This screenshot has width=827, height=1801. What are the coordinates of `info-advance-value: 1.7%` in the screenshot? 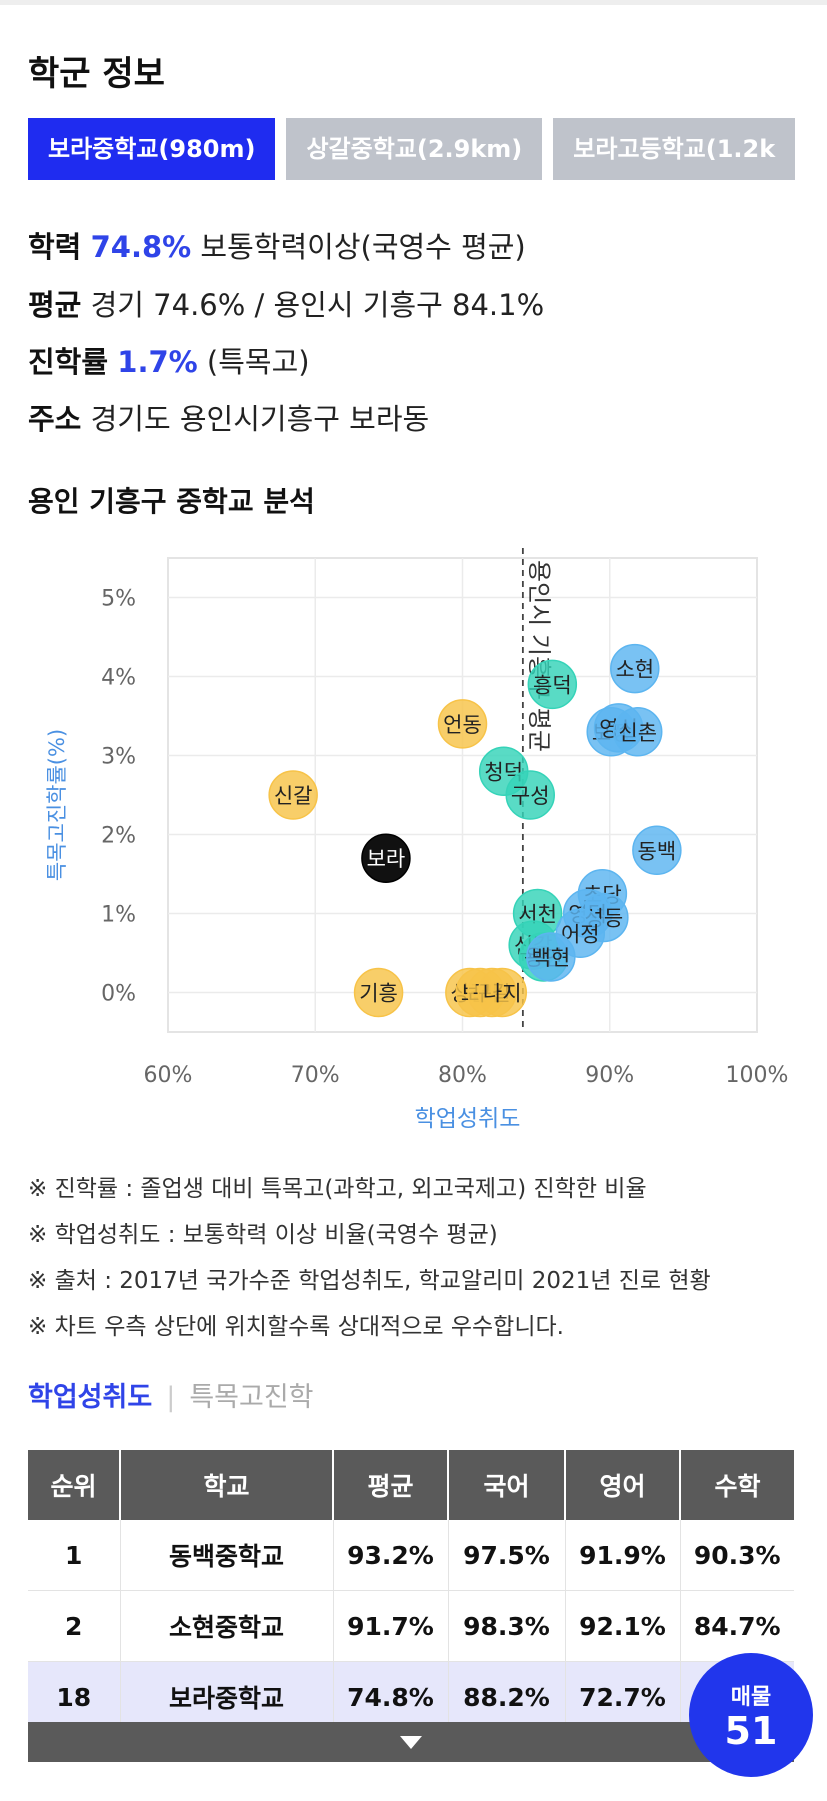 It's located at (157, 362).